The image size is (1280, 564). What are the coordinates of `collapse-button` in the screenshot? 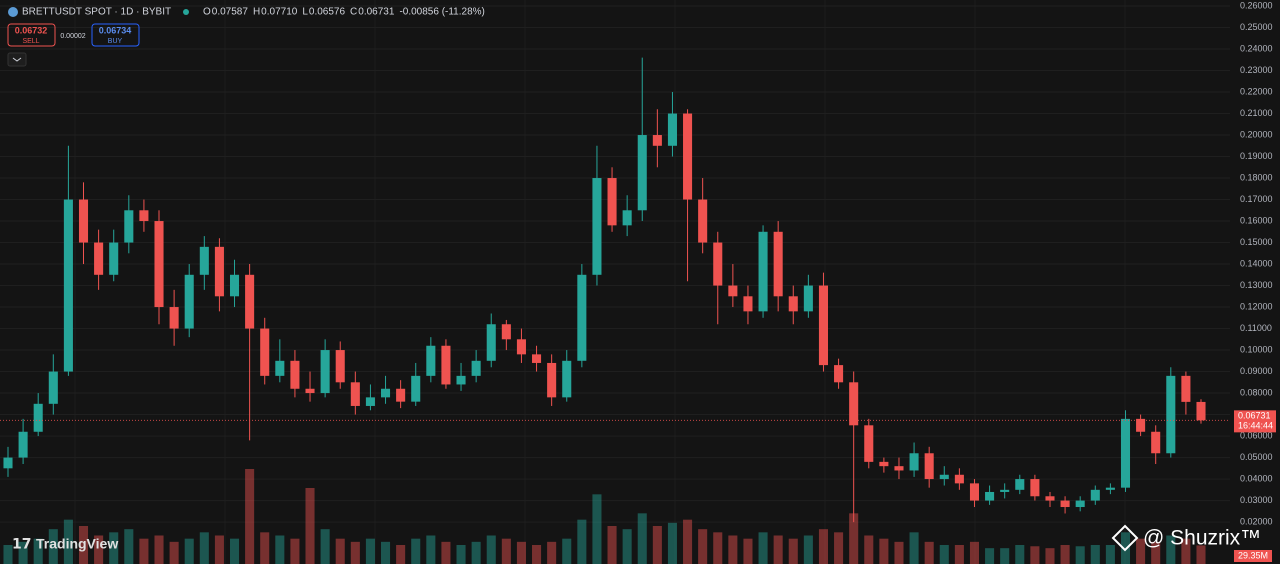 It's located at (17, 59).